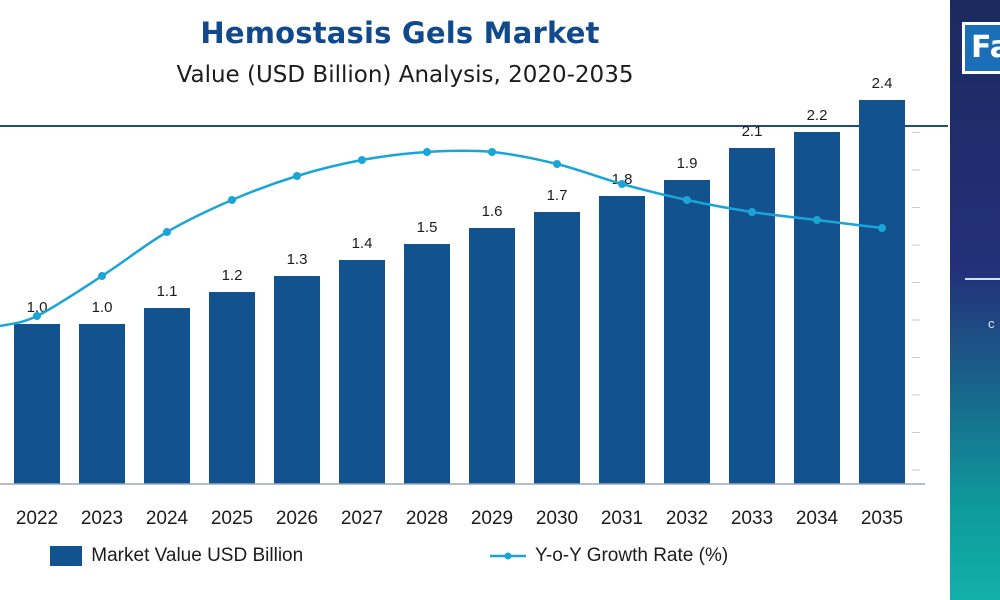  Describe the element at coordinates (622, 184) in the screenshot. I see `growth-point-2031` at that location.